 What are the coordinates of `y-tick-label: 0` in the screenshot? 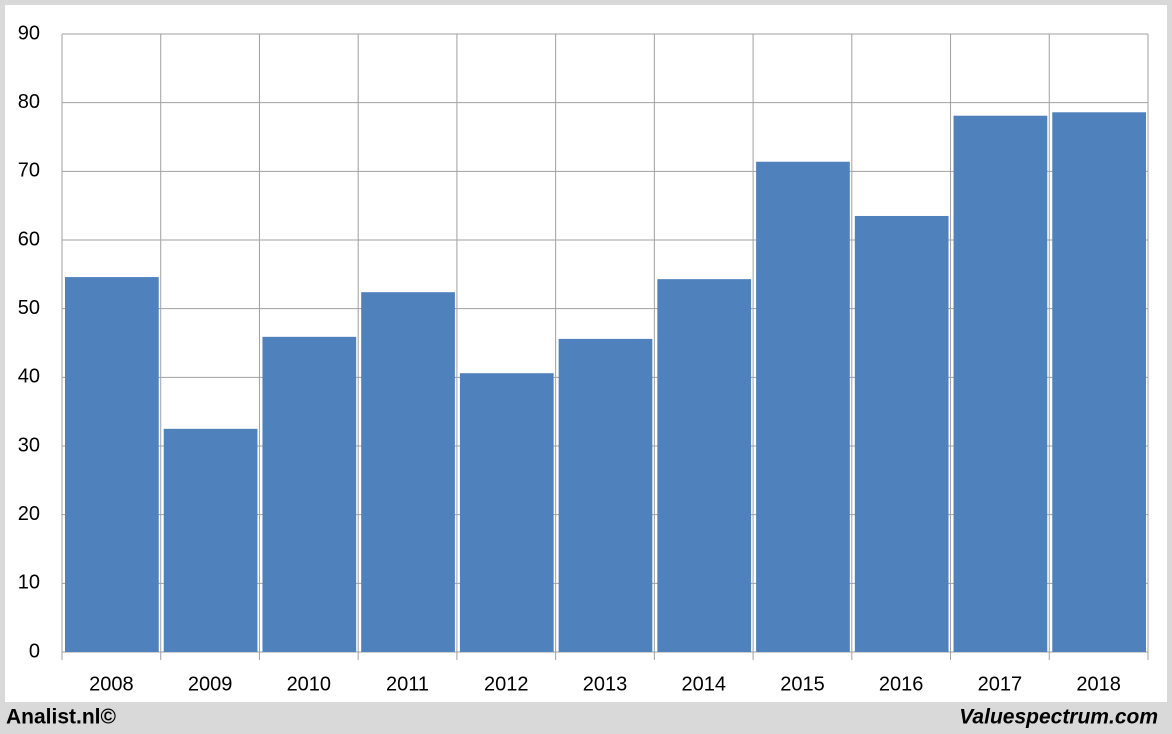 It's located at (34, 651).